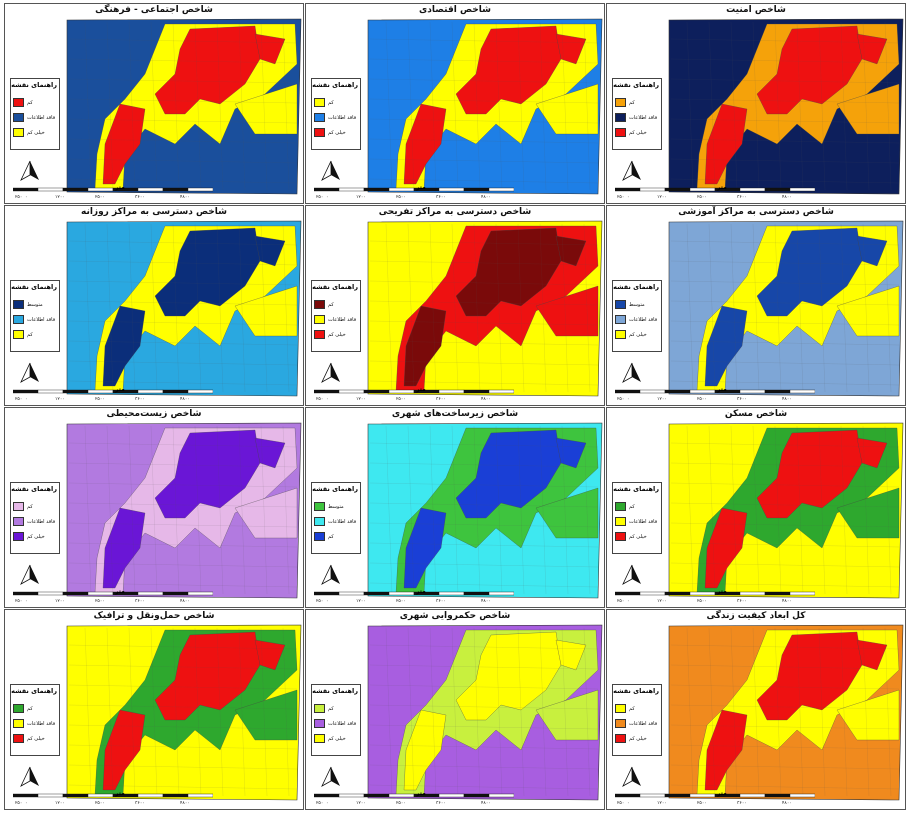  I want to click on legend-item: کم, so click(35, 102).